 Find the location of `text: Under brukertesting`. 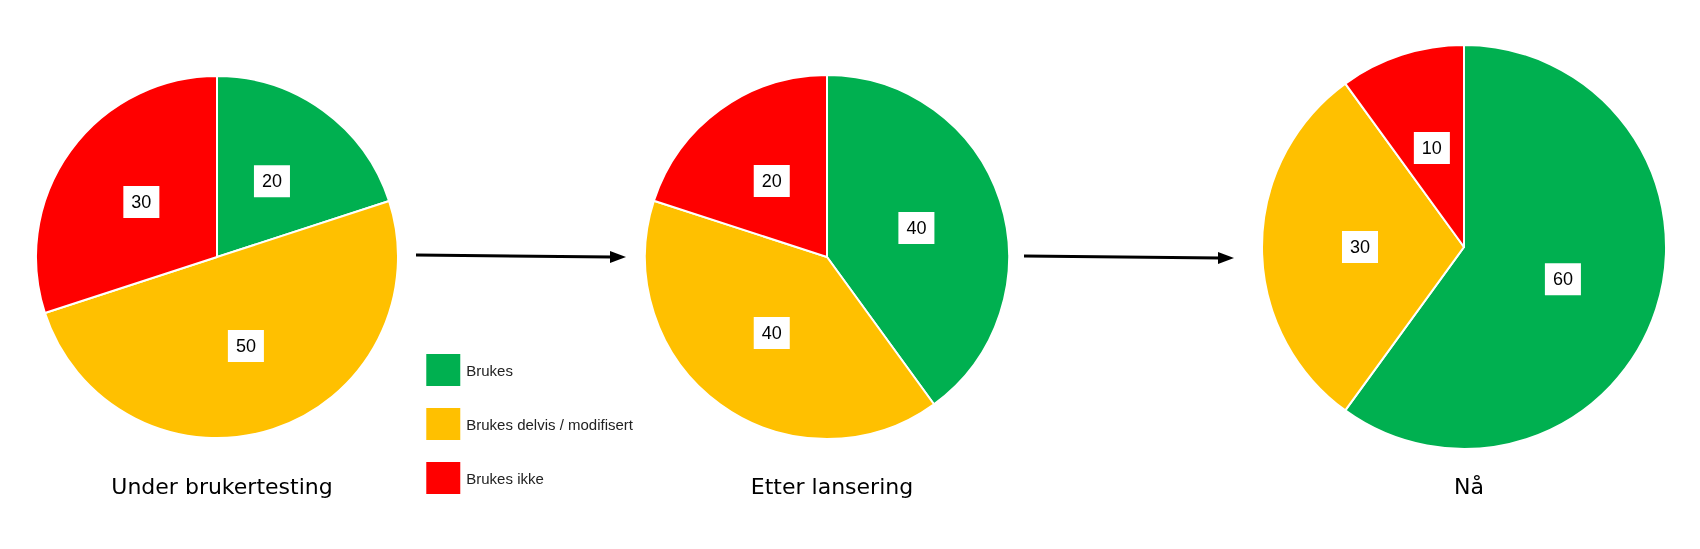

text: Under brukertesting is located at coordinates (222, 486).